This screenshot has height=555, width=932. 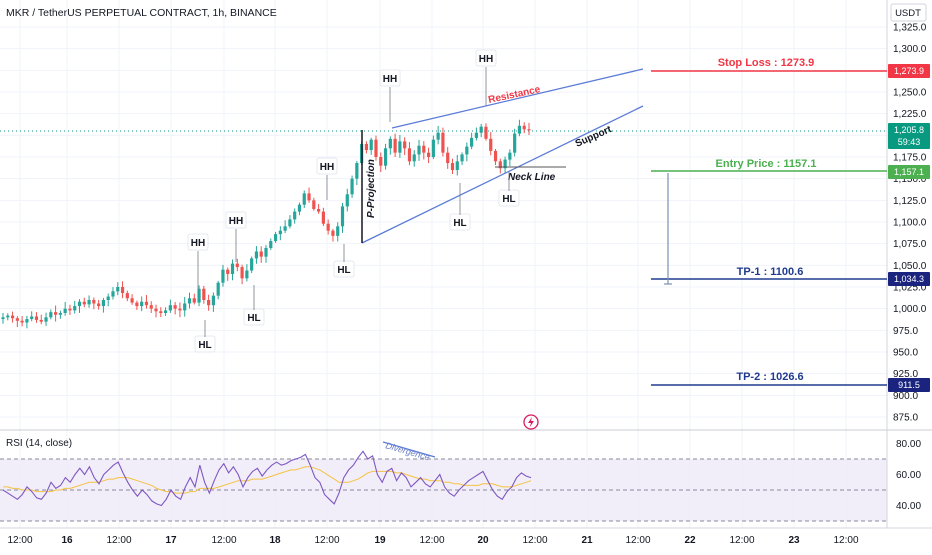 I want to click on rsi-axis-label: 40.00, so click(x=908, y=506).